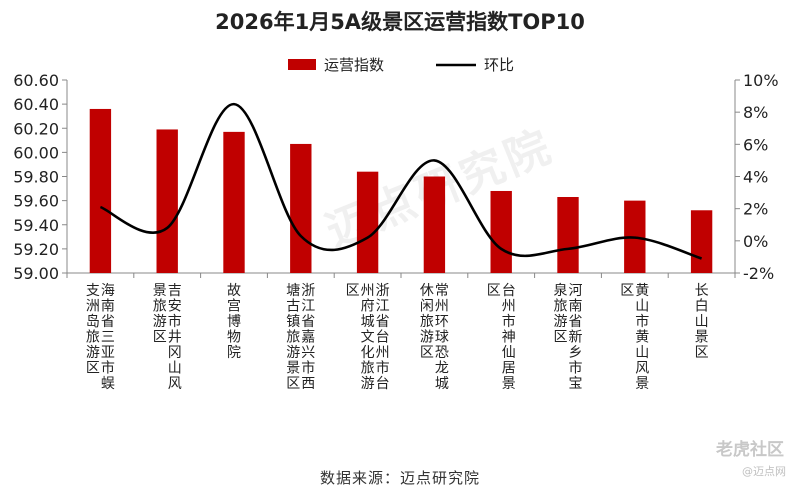  I want to click on category-label: 海南省三亚市蜈支洲岛旅游区, so click(100, 337).